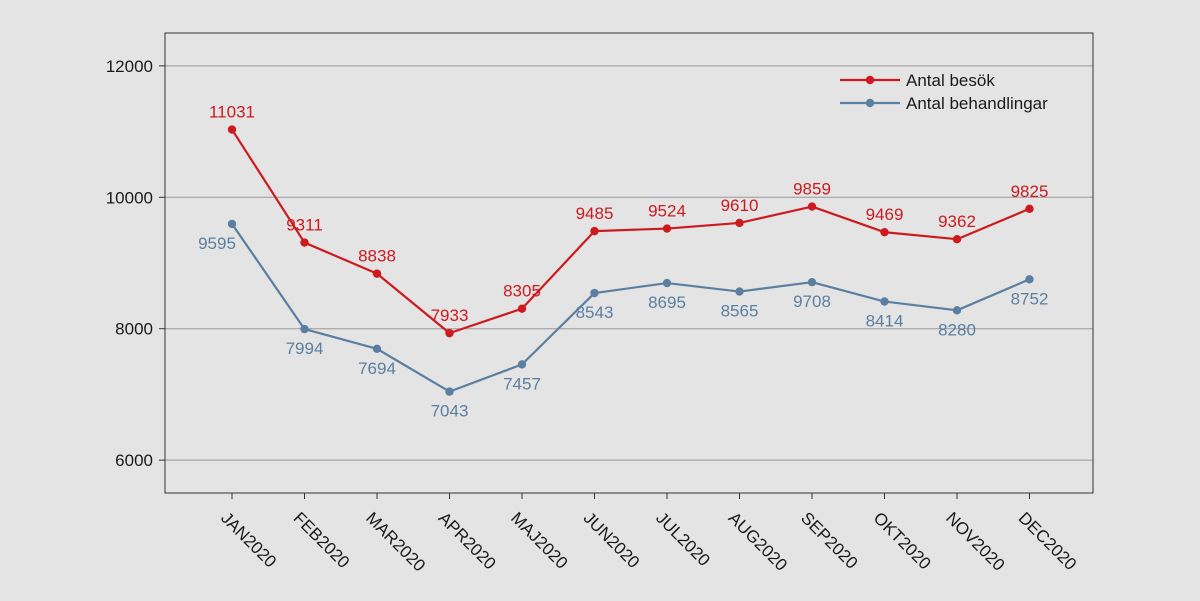 This screenshot has width=1200, height=601. What do you see at coordinates (595, 213) in the screenshot?
I see `data-label: 9485` at bounding box center [595, 213].